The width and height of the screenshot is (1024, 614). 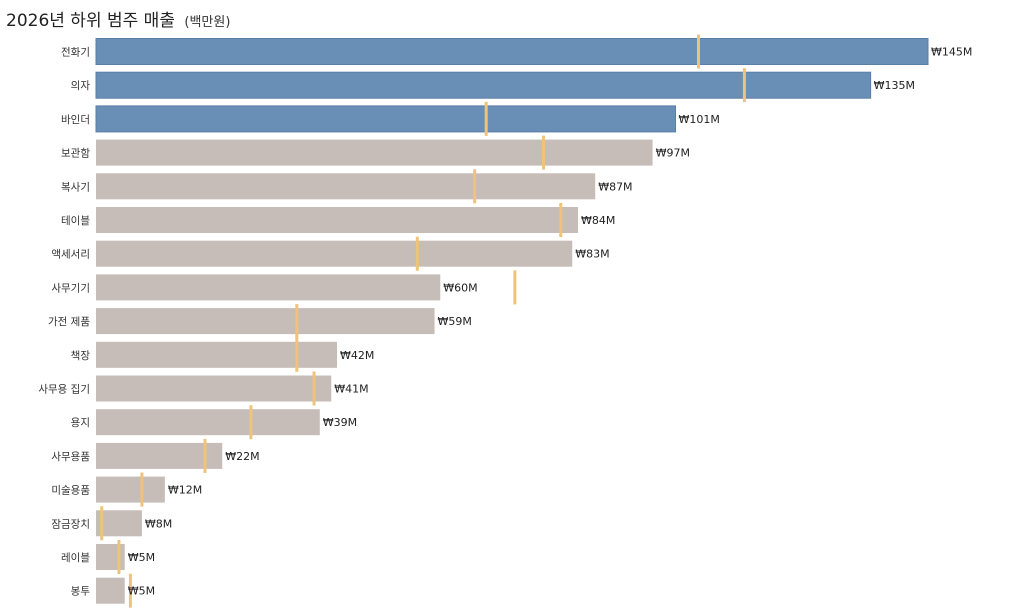 What do you see at coordinates (81, 86) in the screenshot?
I see `category-label: 의자` at bounding box center [81, 86].